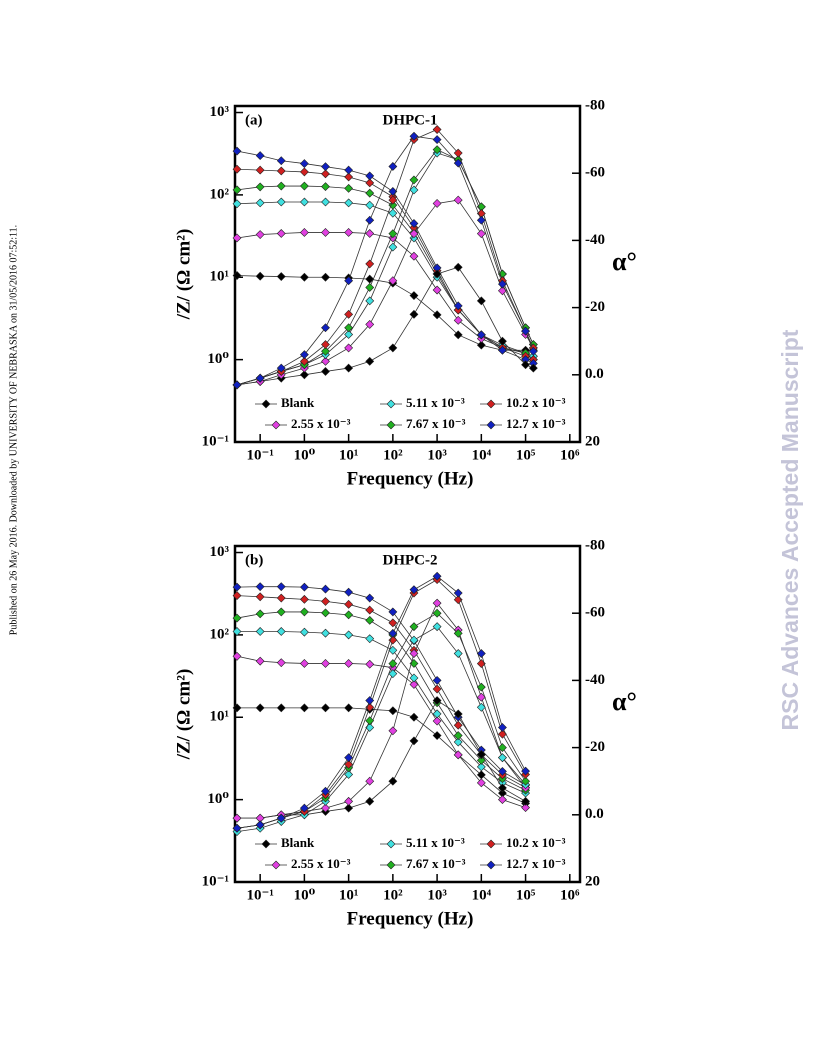 The width and height of the screenshot is (816, 1056). I want to click on legend-label: Blank, so click(298, 402).